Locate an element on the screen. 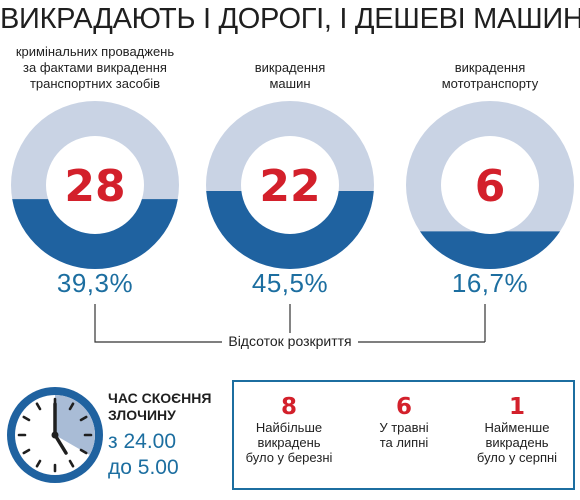 The height and width of the screenshot is (500, 580). time-title-line: ЗЛОЧИНУ is located at coordinates (142, 415).